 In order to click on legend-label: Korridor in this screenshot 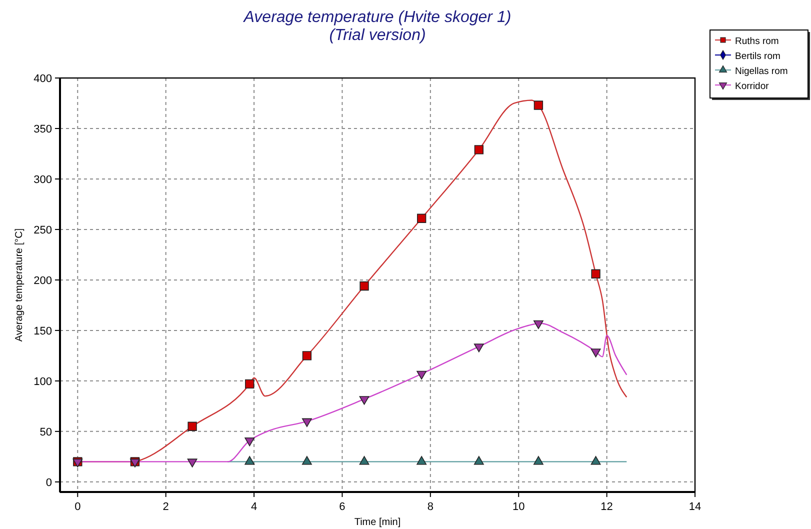, I will do `click(752, 86)`.